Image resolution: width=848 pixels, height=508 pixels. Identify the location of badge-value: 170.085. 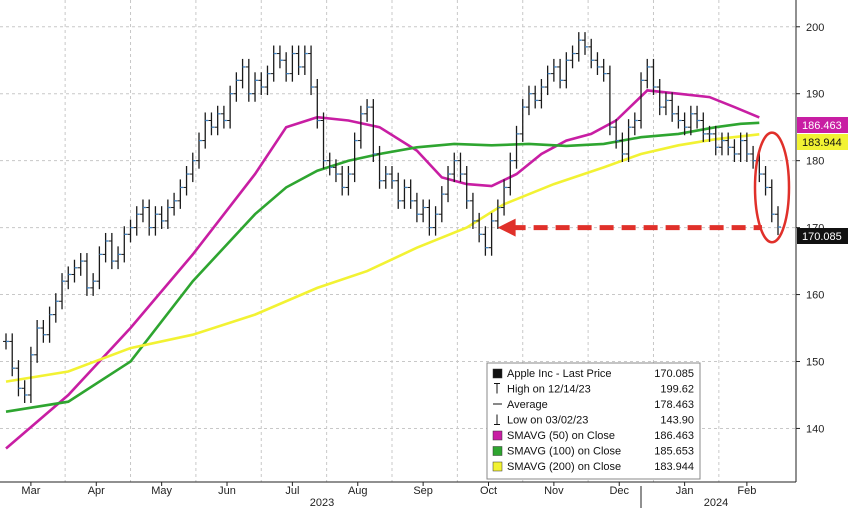
(822, 237).